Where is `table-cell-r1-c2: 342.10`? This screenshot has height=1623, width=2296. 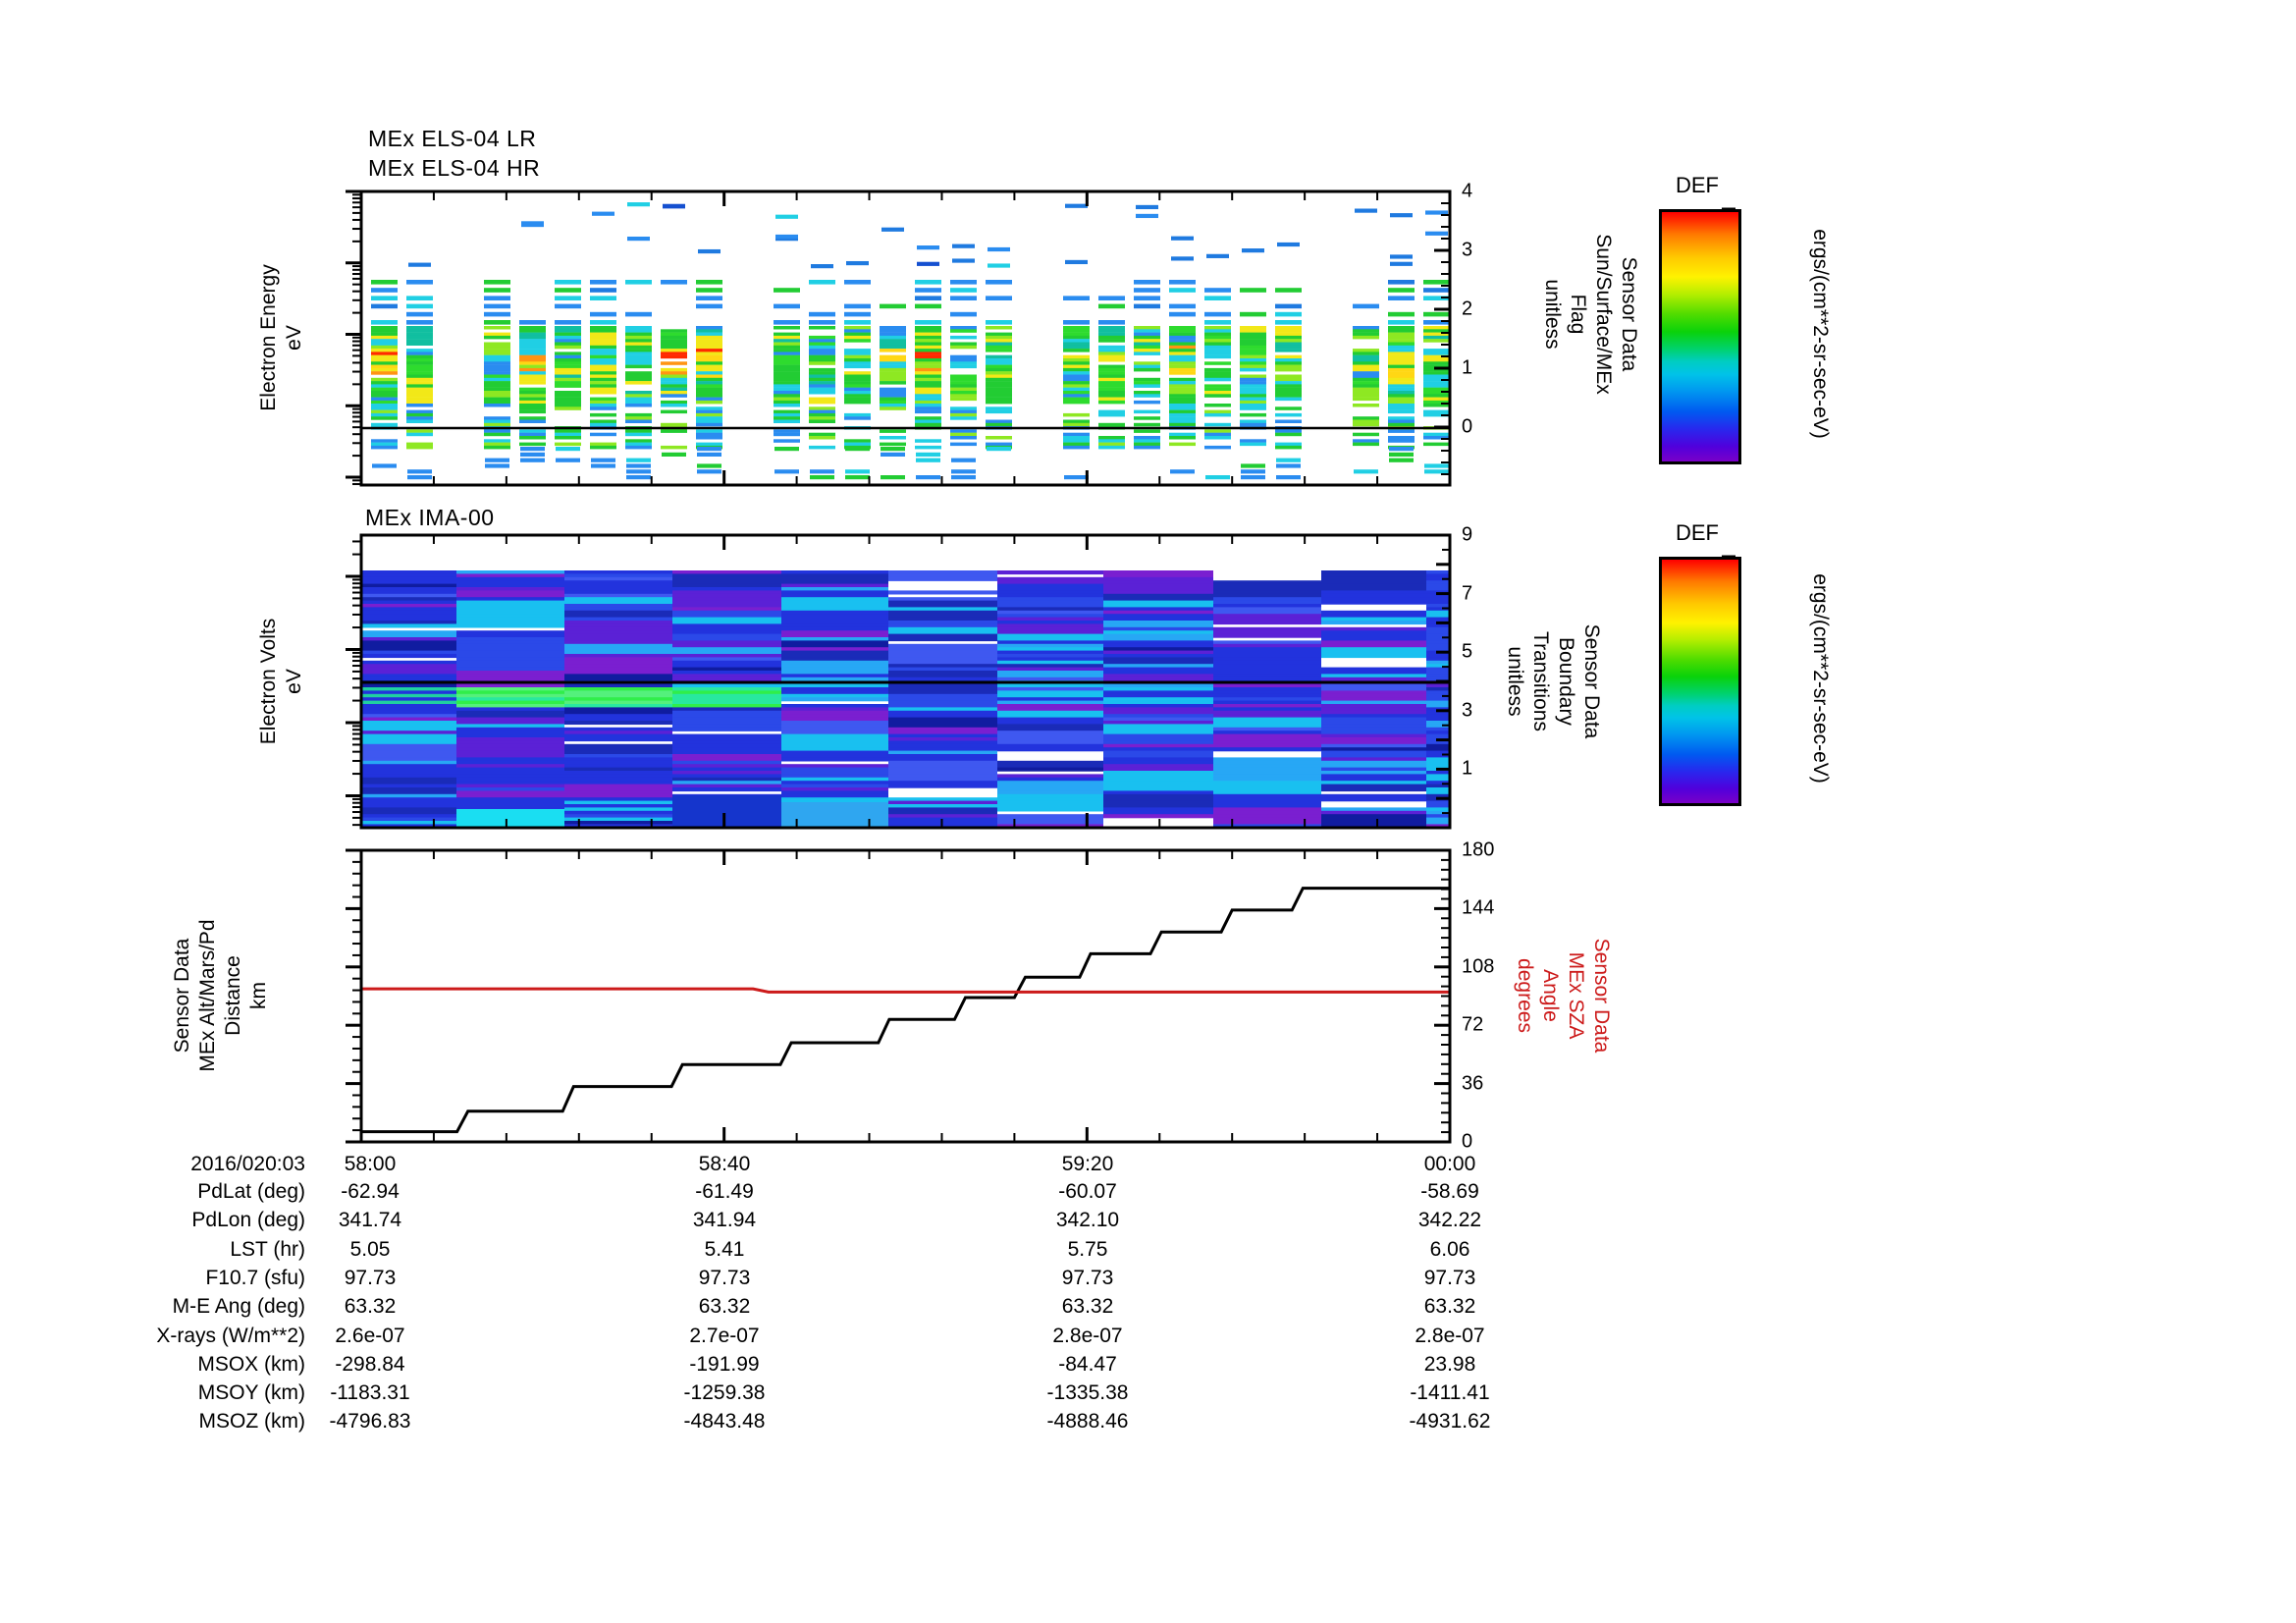
table-cell-r1-c2: 342.10 is located at coordinates (1087, 1220).